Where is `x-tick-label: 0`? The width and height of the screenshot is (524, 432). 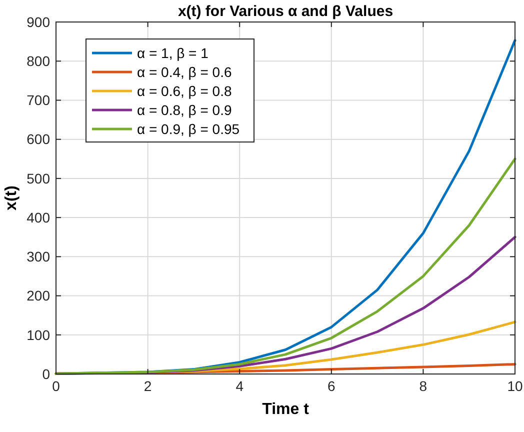 x-tick-label: 0 is located at coordinates (56, 386).